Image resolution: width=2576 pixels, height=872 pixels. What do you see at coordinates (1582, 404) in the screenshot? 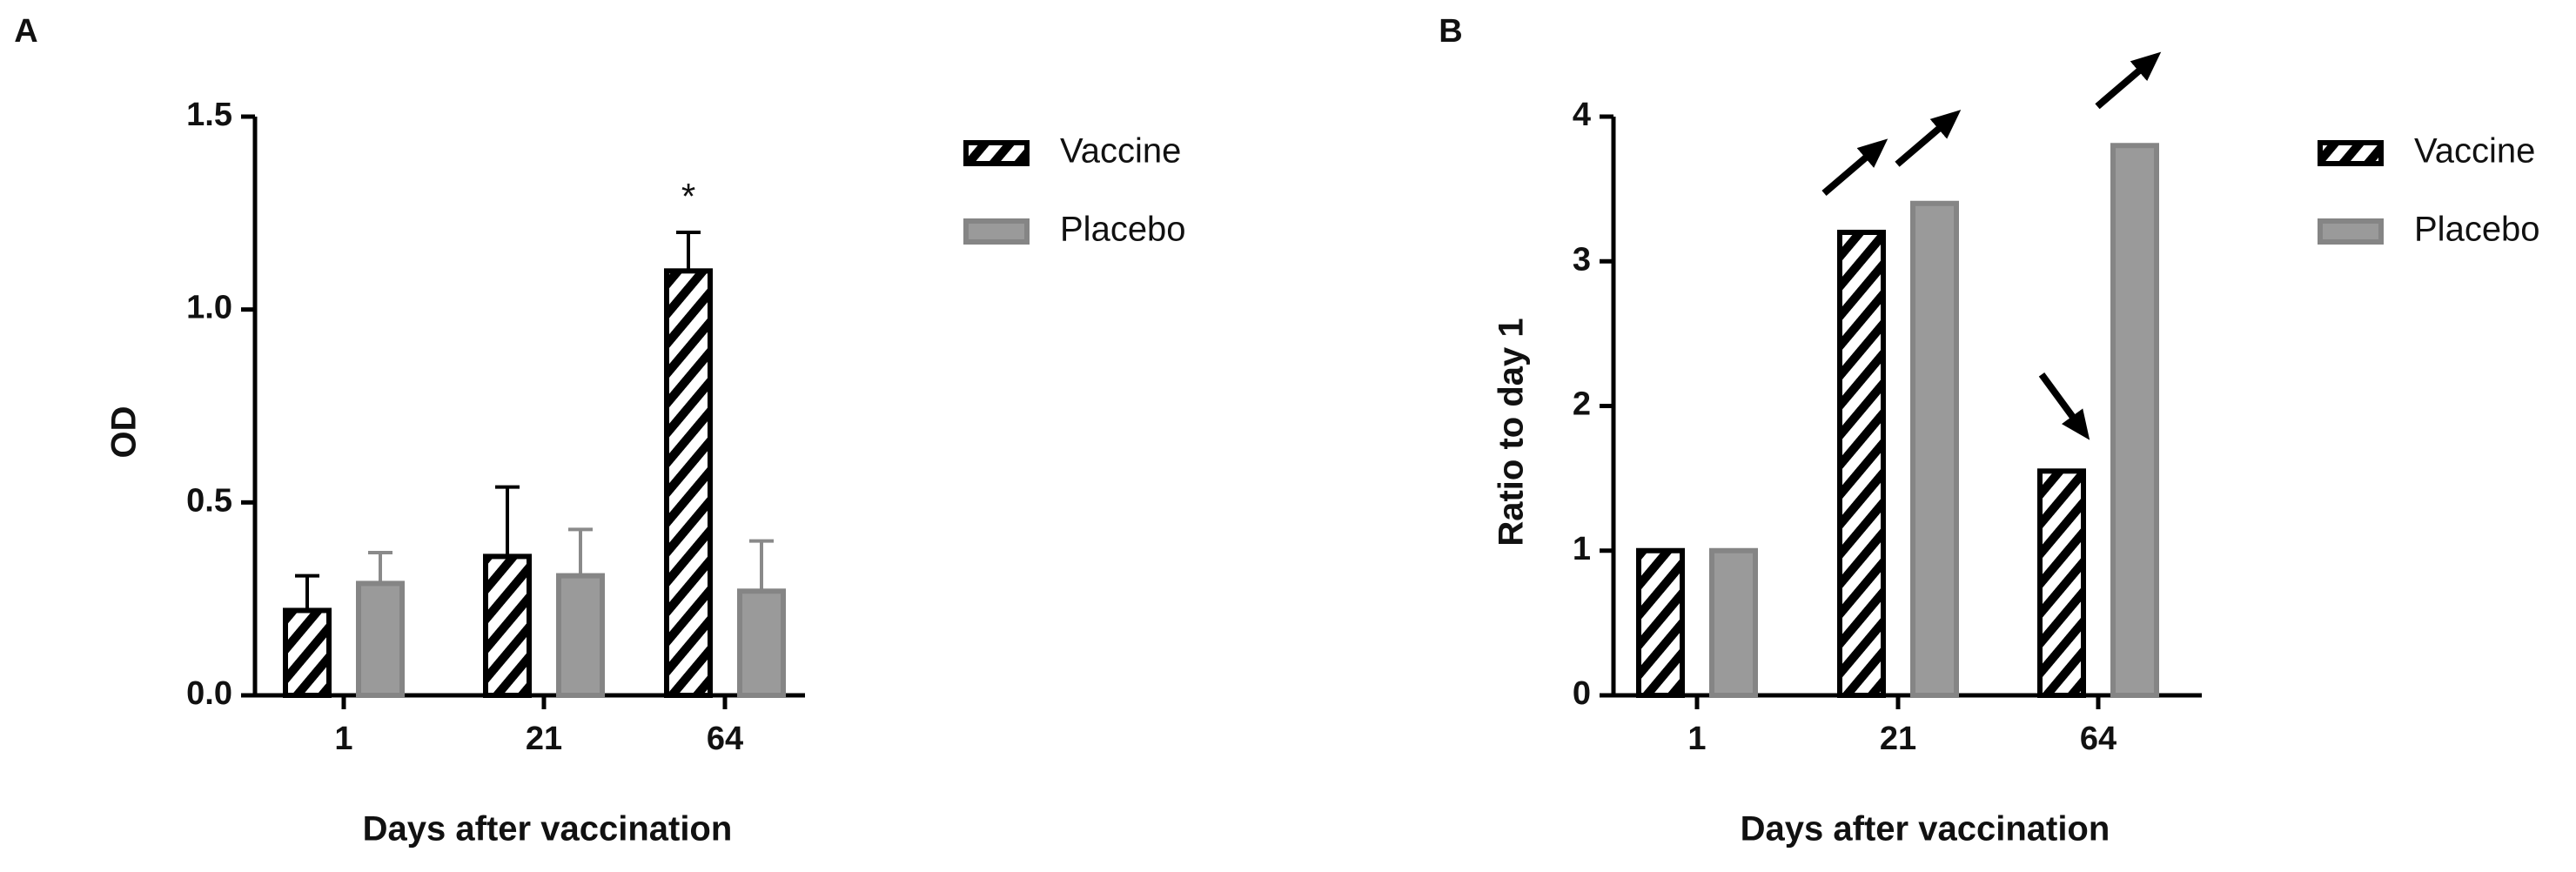
I see `y-tick-label: 2` at bounding box center [1582, 404].